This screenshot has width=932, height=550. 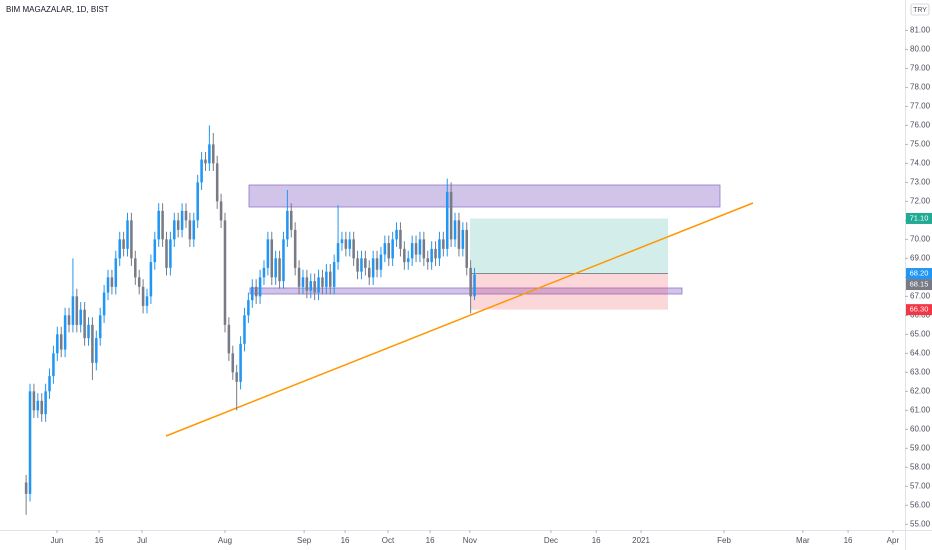 What do you see at coordinates (920, 466) in the screenshot?
I see `y-tick-label: 58.00` at bounding box center [920, 466].